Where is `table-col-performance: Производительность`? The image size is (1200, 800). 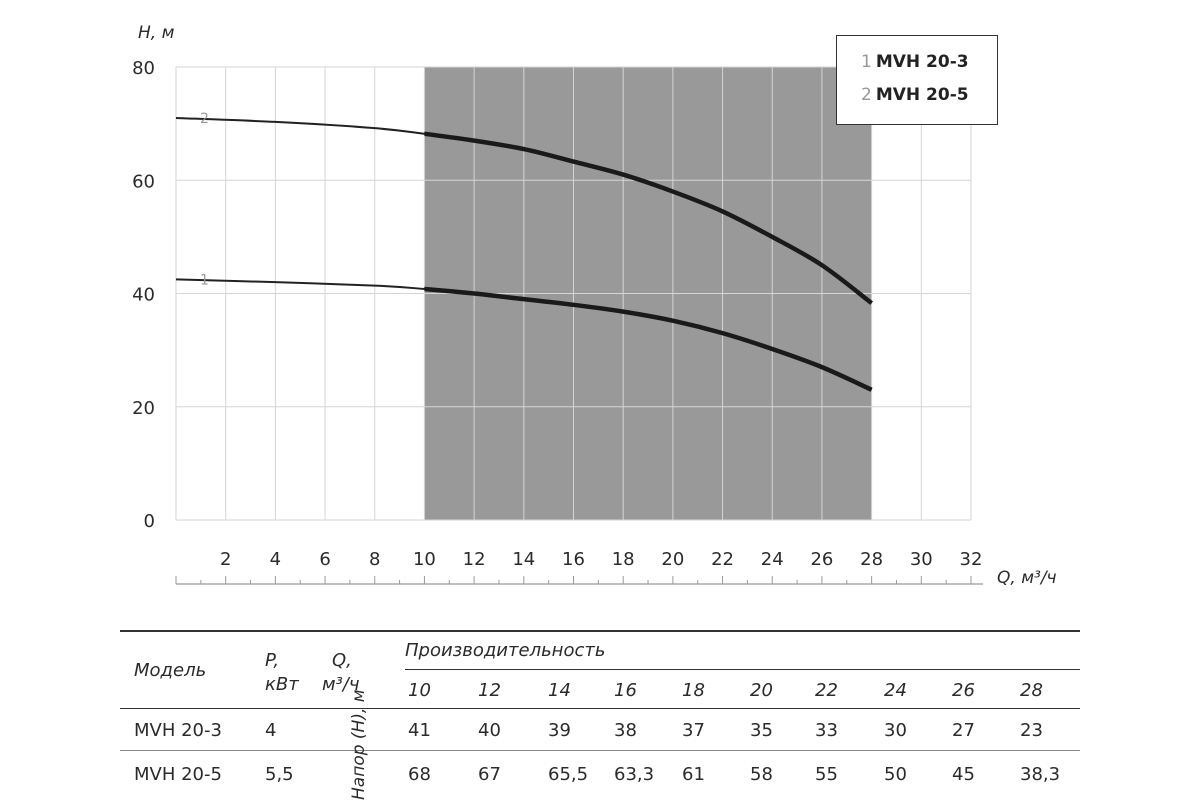
table-col-performance: Производительность is located at coordinates (505, 650).